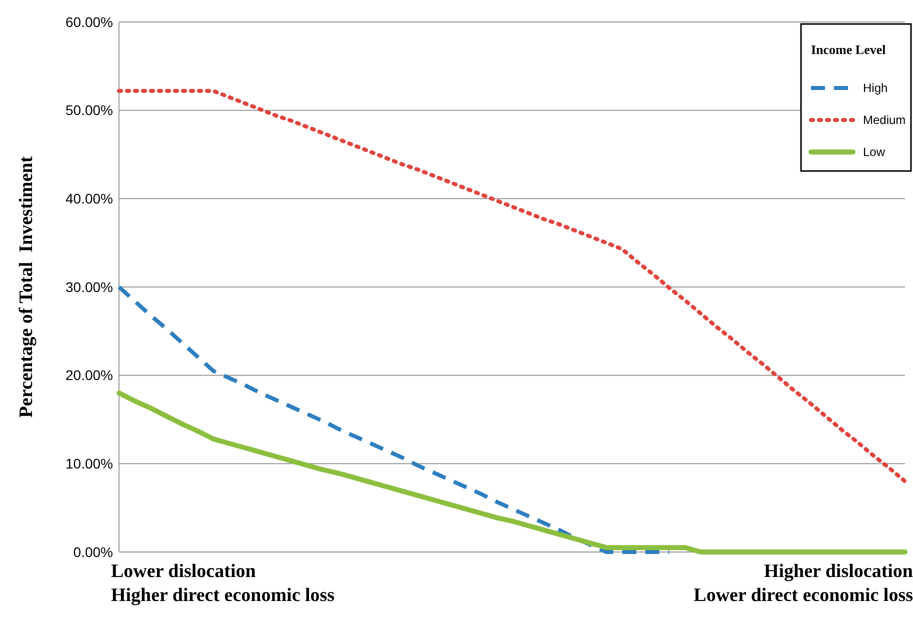 The image size is (913, 622). What do you see at coordinates (93, 552) in the screenshot?
I see `y-tick-label: 0.00%` at bounding box center [93, 552].